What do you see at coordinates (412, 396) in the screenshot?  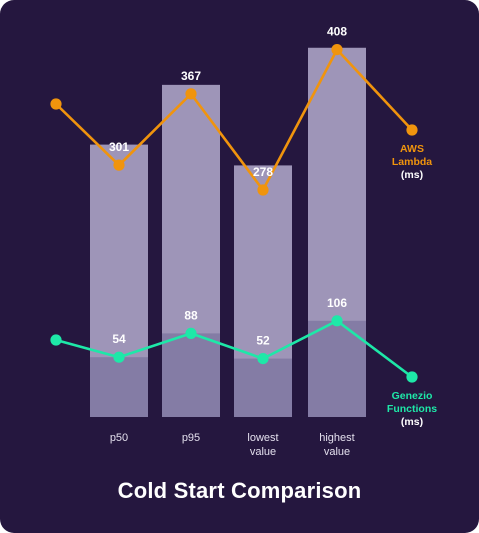 I see `legend-name-1-0: Genezio` at bounding box center [412, 396].